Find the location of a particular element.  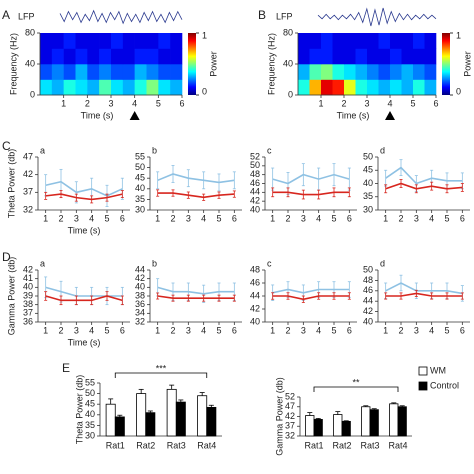

panel-label: B is located at coordinates (262, 15).